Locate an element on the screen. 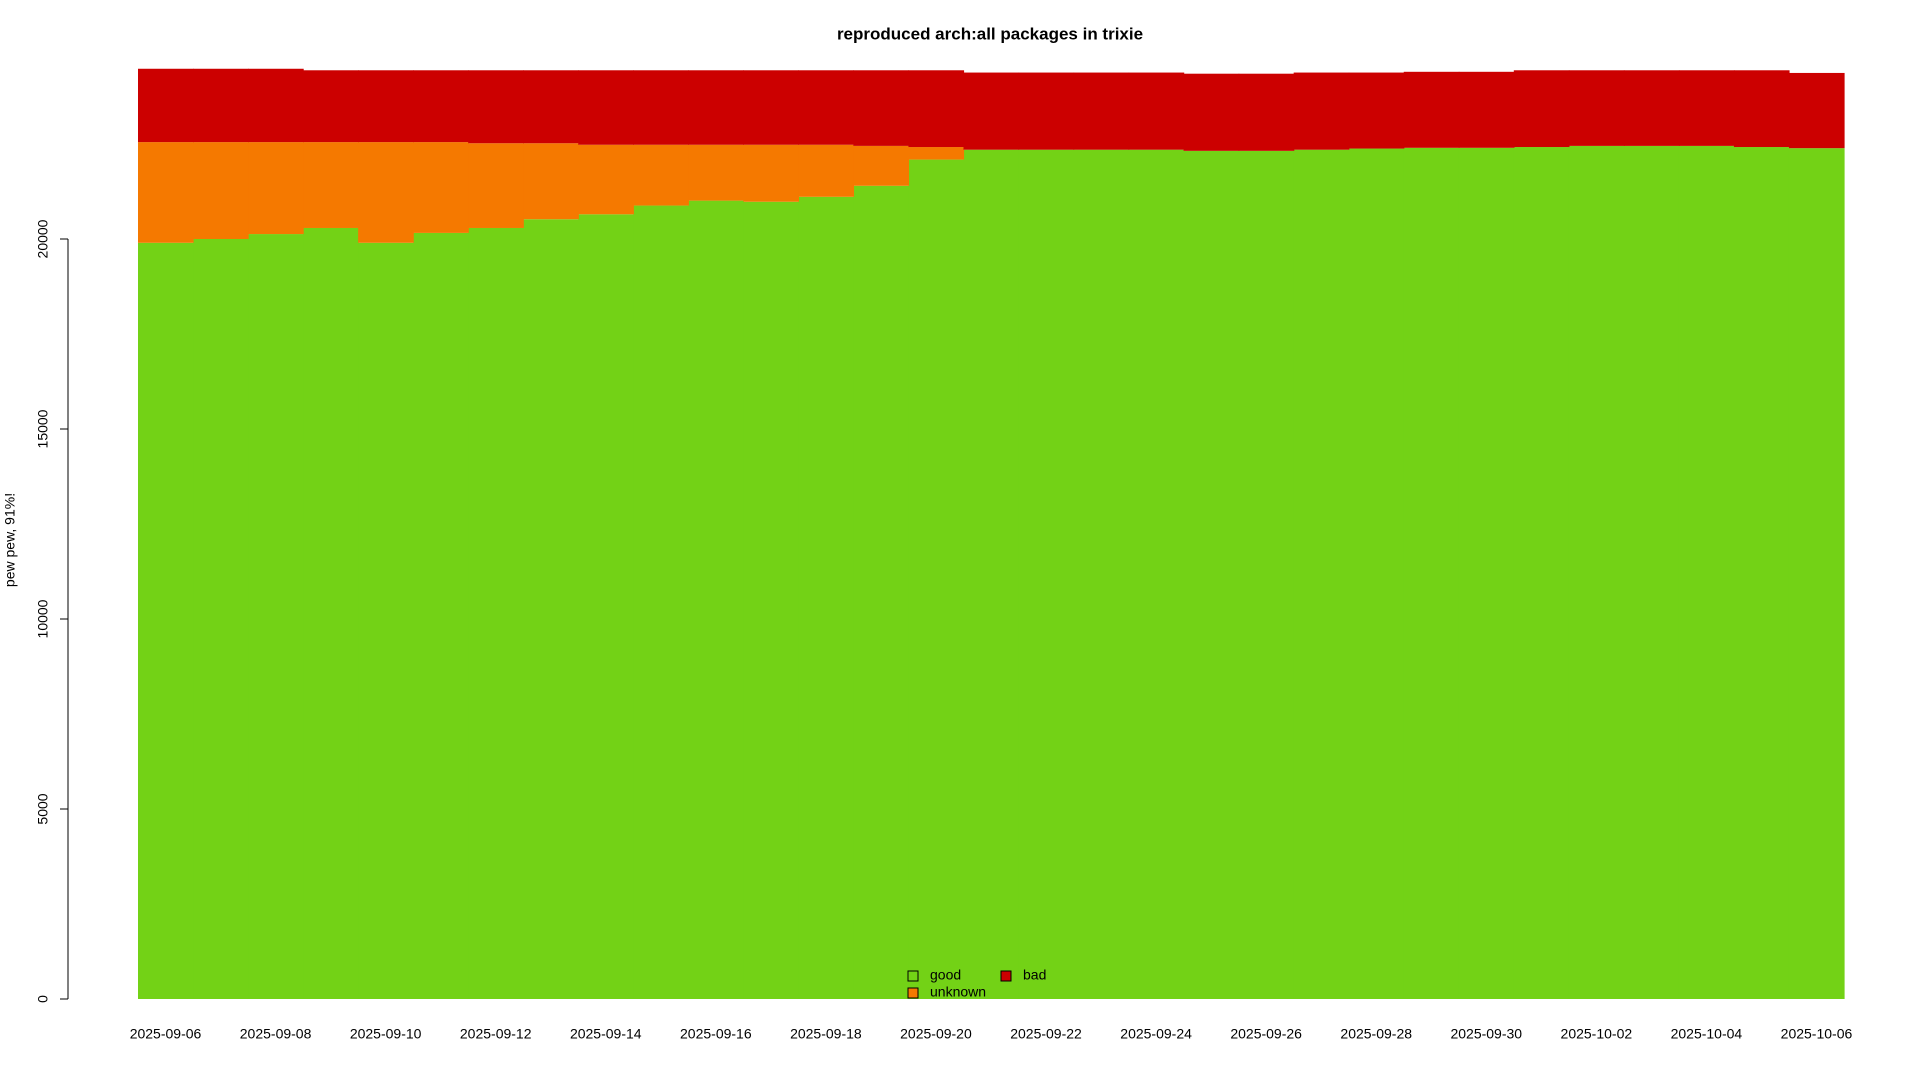 The width and height of the screenshot is (1920, 1080). x-tick-label: 2025-09-14 is located at coordinates (606, 1034).